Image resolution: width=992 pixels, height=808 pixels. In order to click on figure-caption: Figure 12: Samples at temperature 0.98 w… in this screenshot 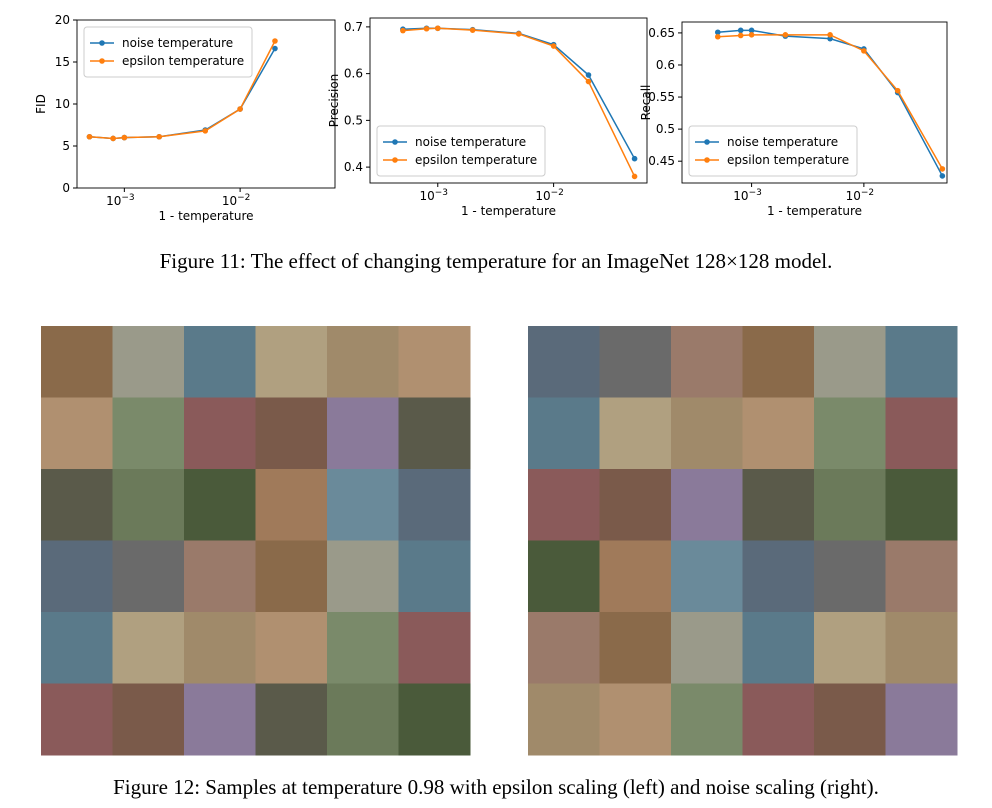, I will do `click(496, 787)`.